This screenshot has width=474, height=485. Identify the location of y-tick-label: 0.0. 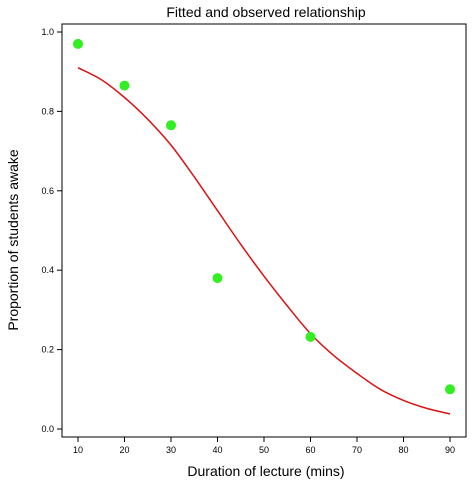
(47, 429).